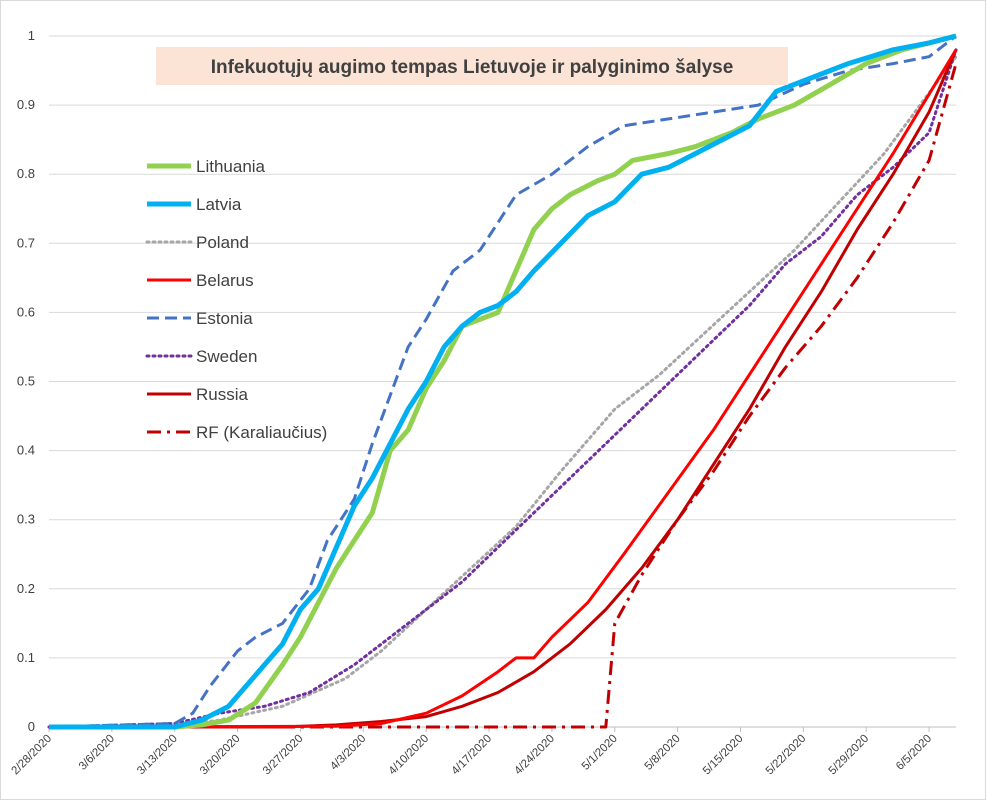 This screenshot has width=986, height=801. I want to click on y-tick-label: 0.3, so click(26, 519).